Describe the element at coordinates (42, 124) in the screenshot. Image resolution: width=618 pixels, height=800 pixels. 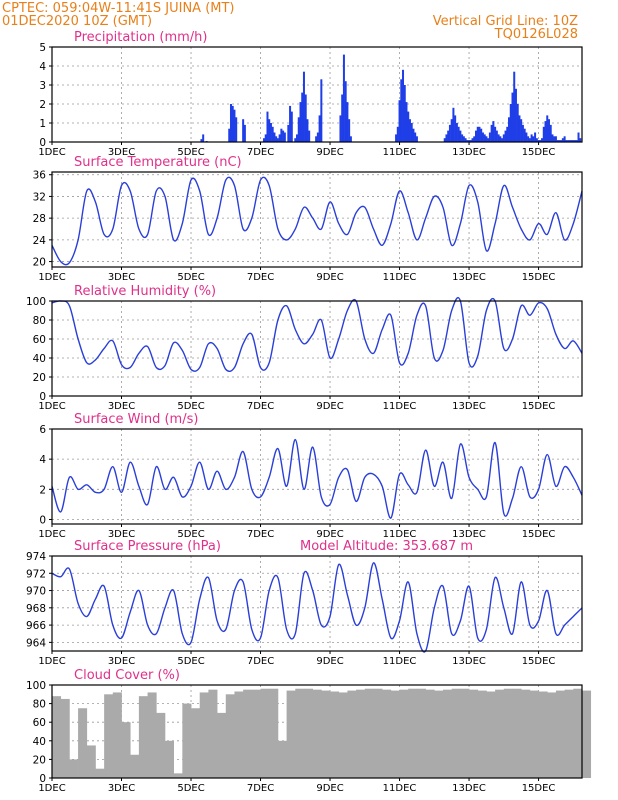
I see `y-tick-label: 1` at that location.